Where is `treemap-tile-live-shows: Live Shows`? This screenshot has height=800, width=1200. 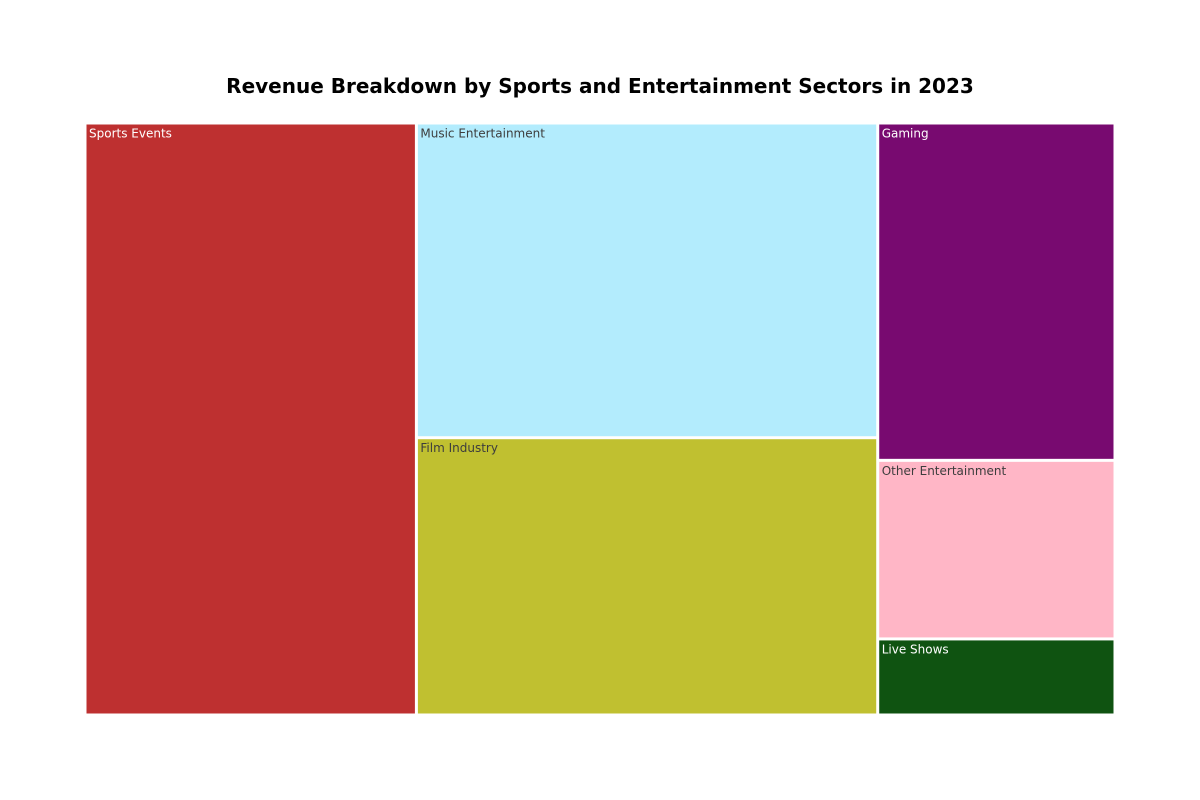 treemap-tile-live-shows: Live Shows is located at coordinates (996, 677).